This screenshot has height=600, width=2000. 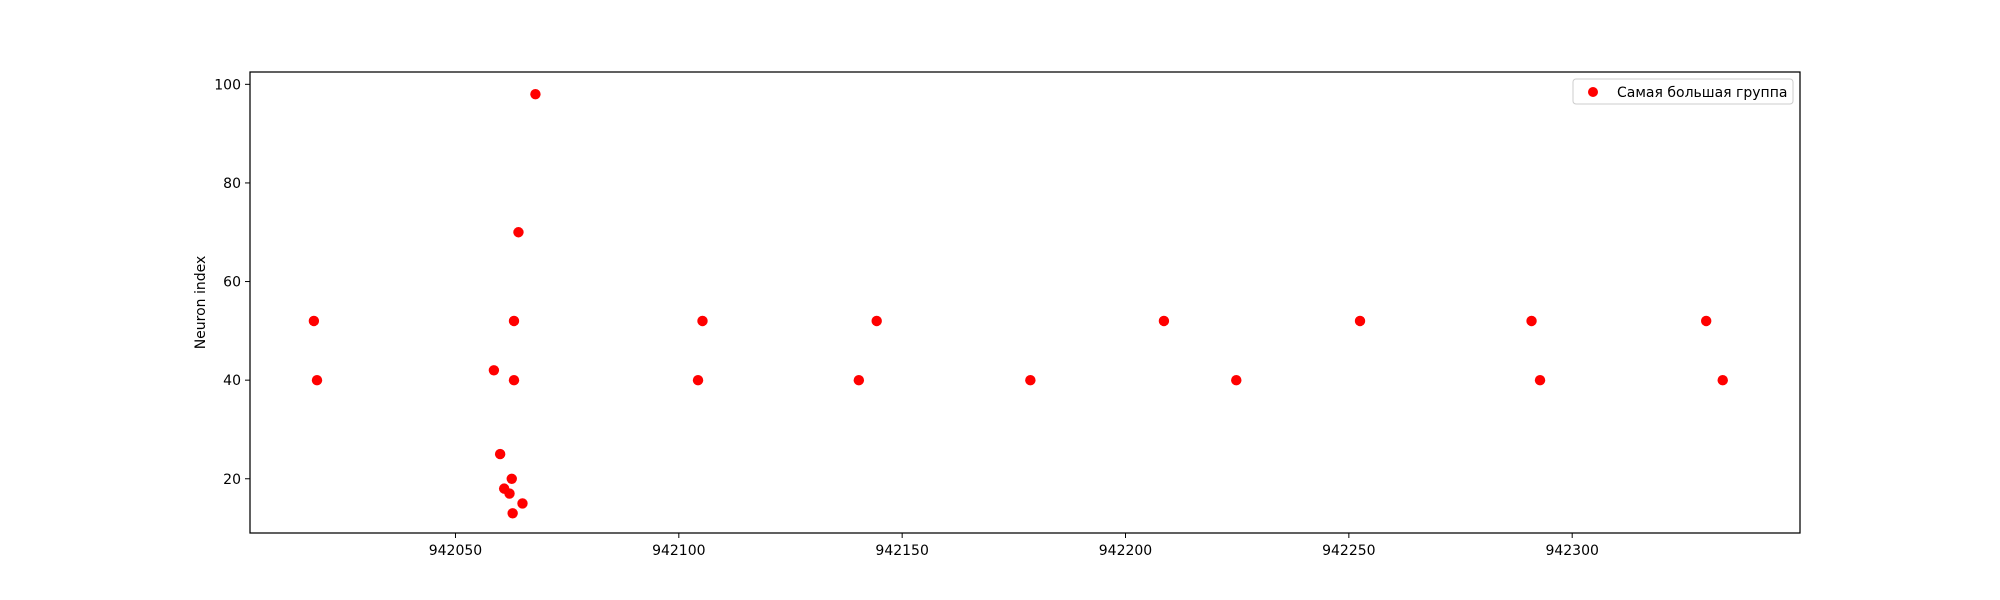 I want to click on legend-box, so click(x=1683, y=91).